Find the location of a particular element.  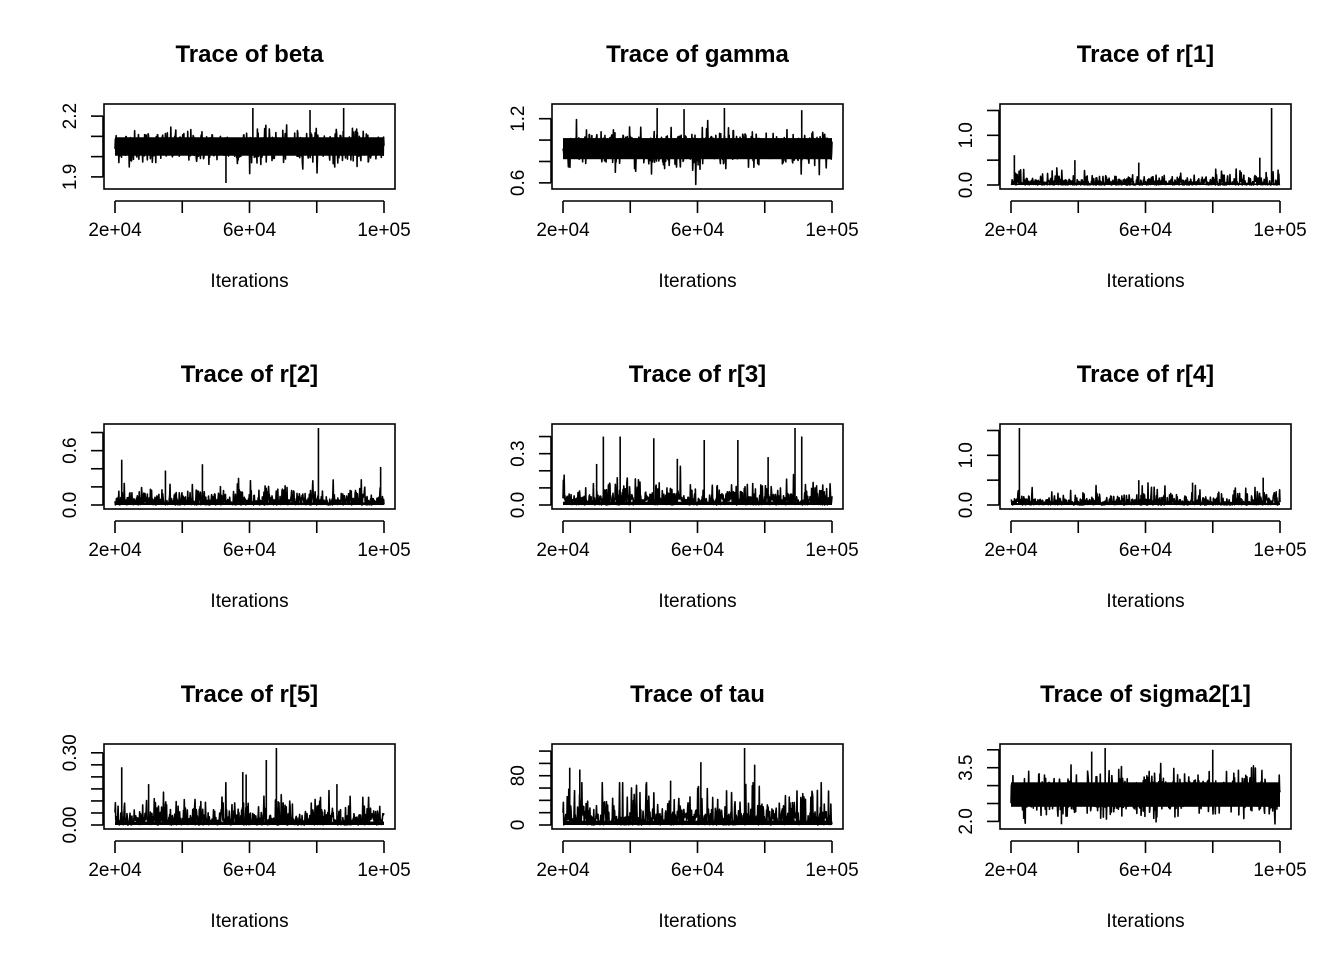

panel-title: Trace of sigma2[1] is located at coordinates (1145, 694).